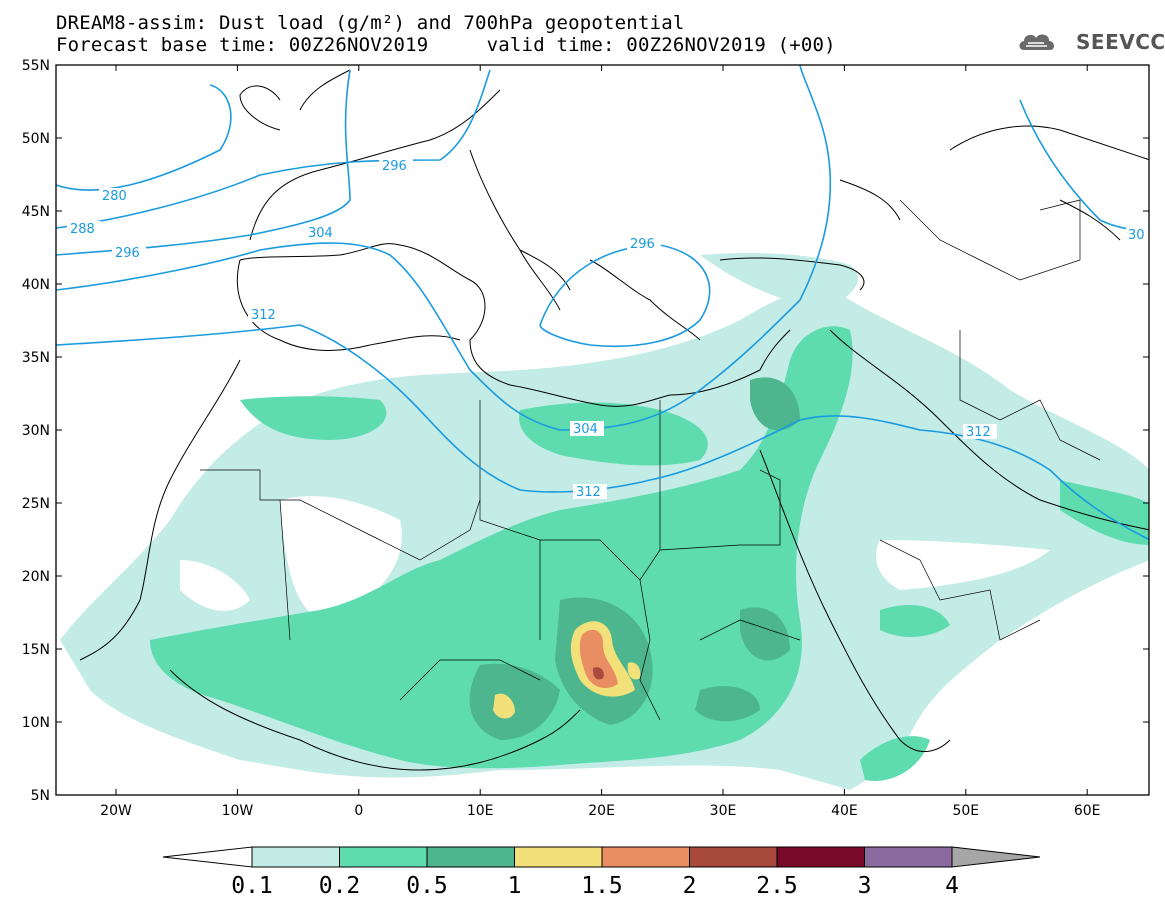  Describe the element at coordinates (36, 723) in the screenshot. I see `lat-label: 10N` at that location.